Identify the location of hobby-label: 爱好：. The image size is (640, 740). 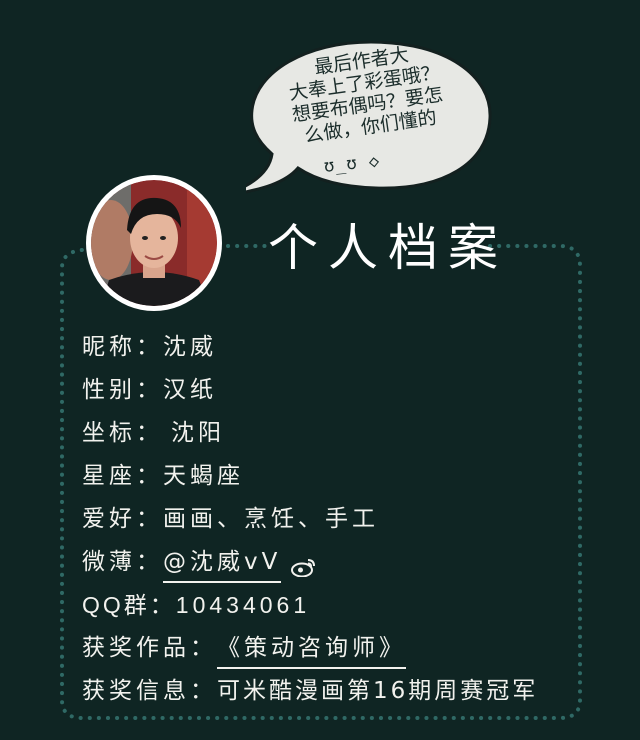
(122, 519).